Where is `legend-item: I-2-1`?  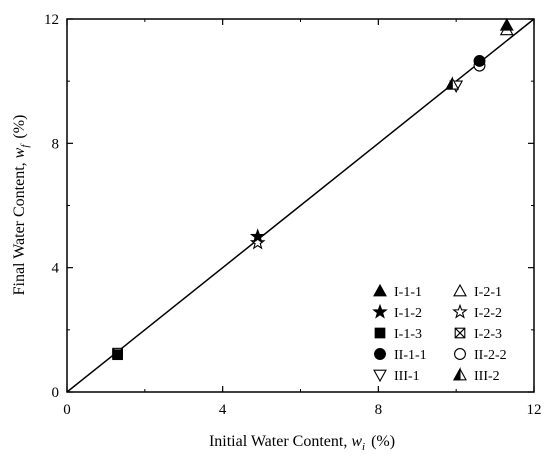 legend-item: I-2-1 is located at coordinates (477, 291).